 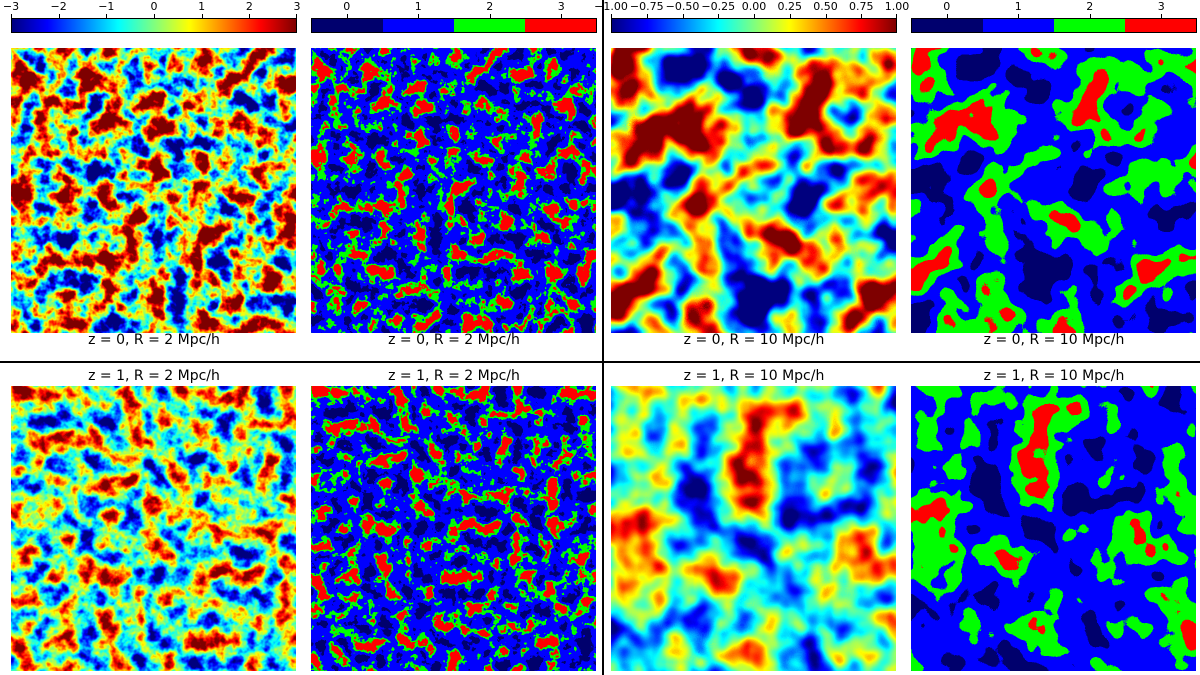 I want to click on colorbar-3-strip, so click(x=754, y=25).